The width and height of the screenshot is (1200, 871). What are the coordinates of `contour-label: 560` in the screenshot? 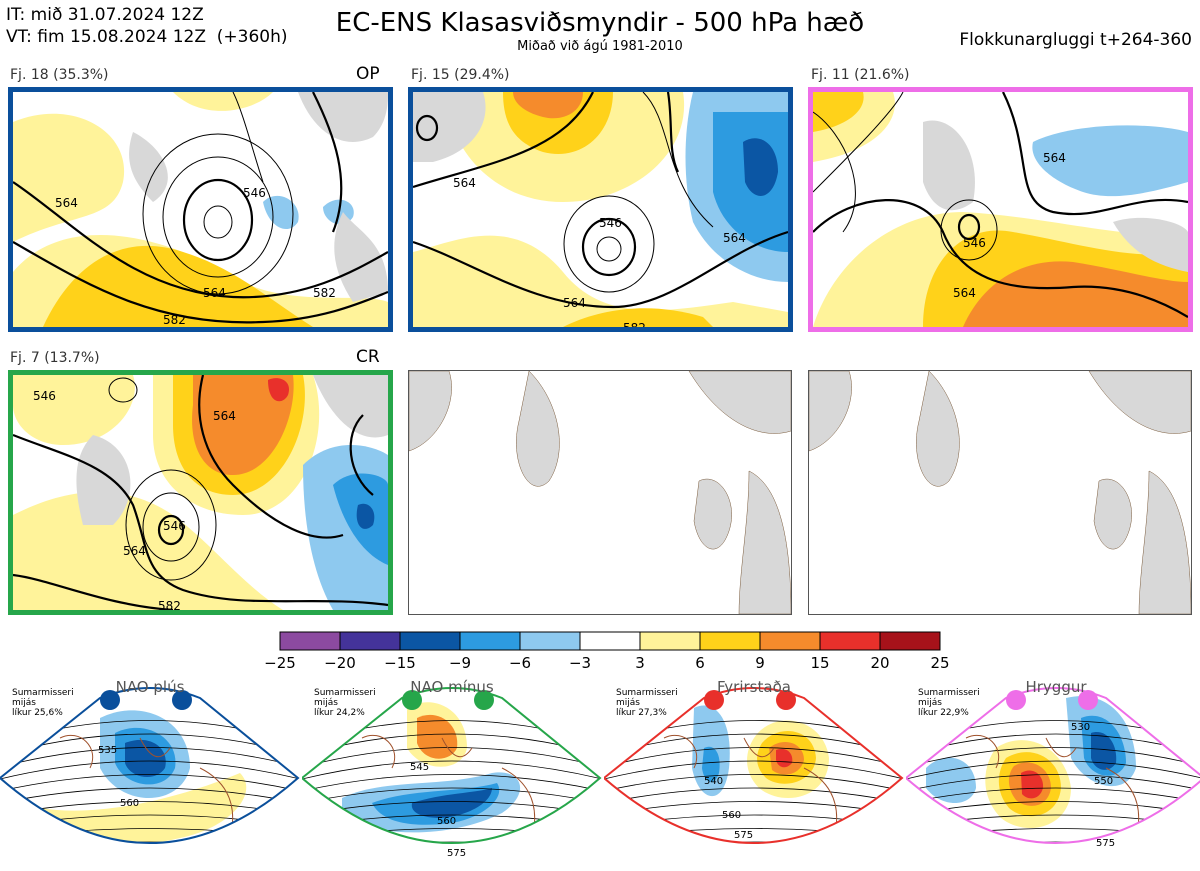 It's located at (446, 821).